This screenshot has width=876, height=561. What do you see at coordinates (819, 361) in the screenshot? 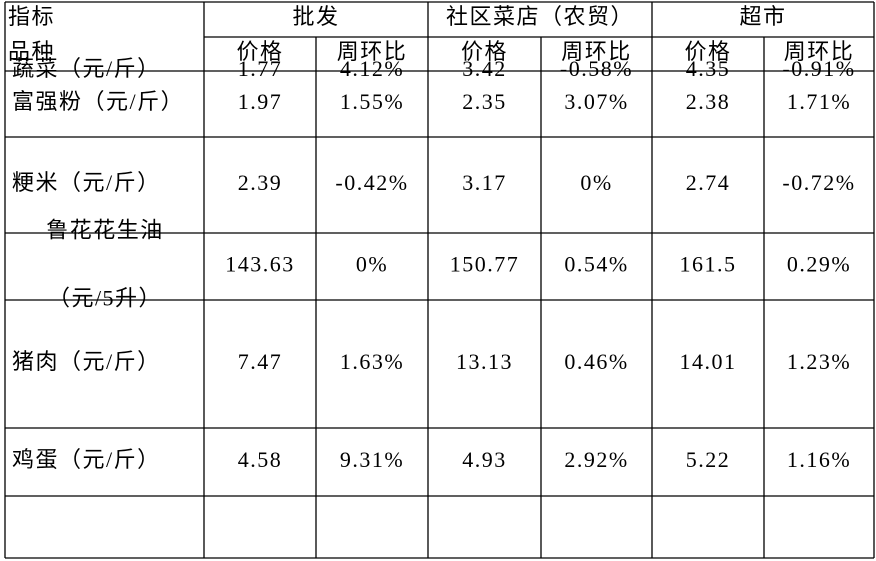
I see `cell: 1.23%` at bounding box center [819, 361].